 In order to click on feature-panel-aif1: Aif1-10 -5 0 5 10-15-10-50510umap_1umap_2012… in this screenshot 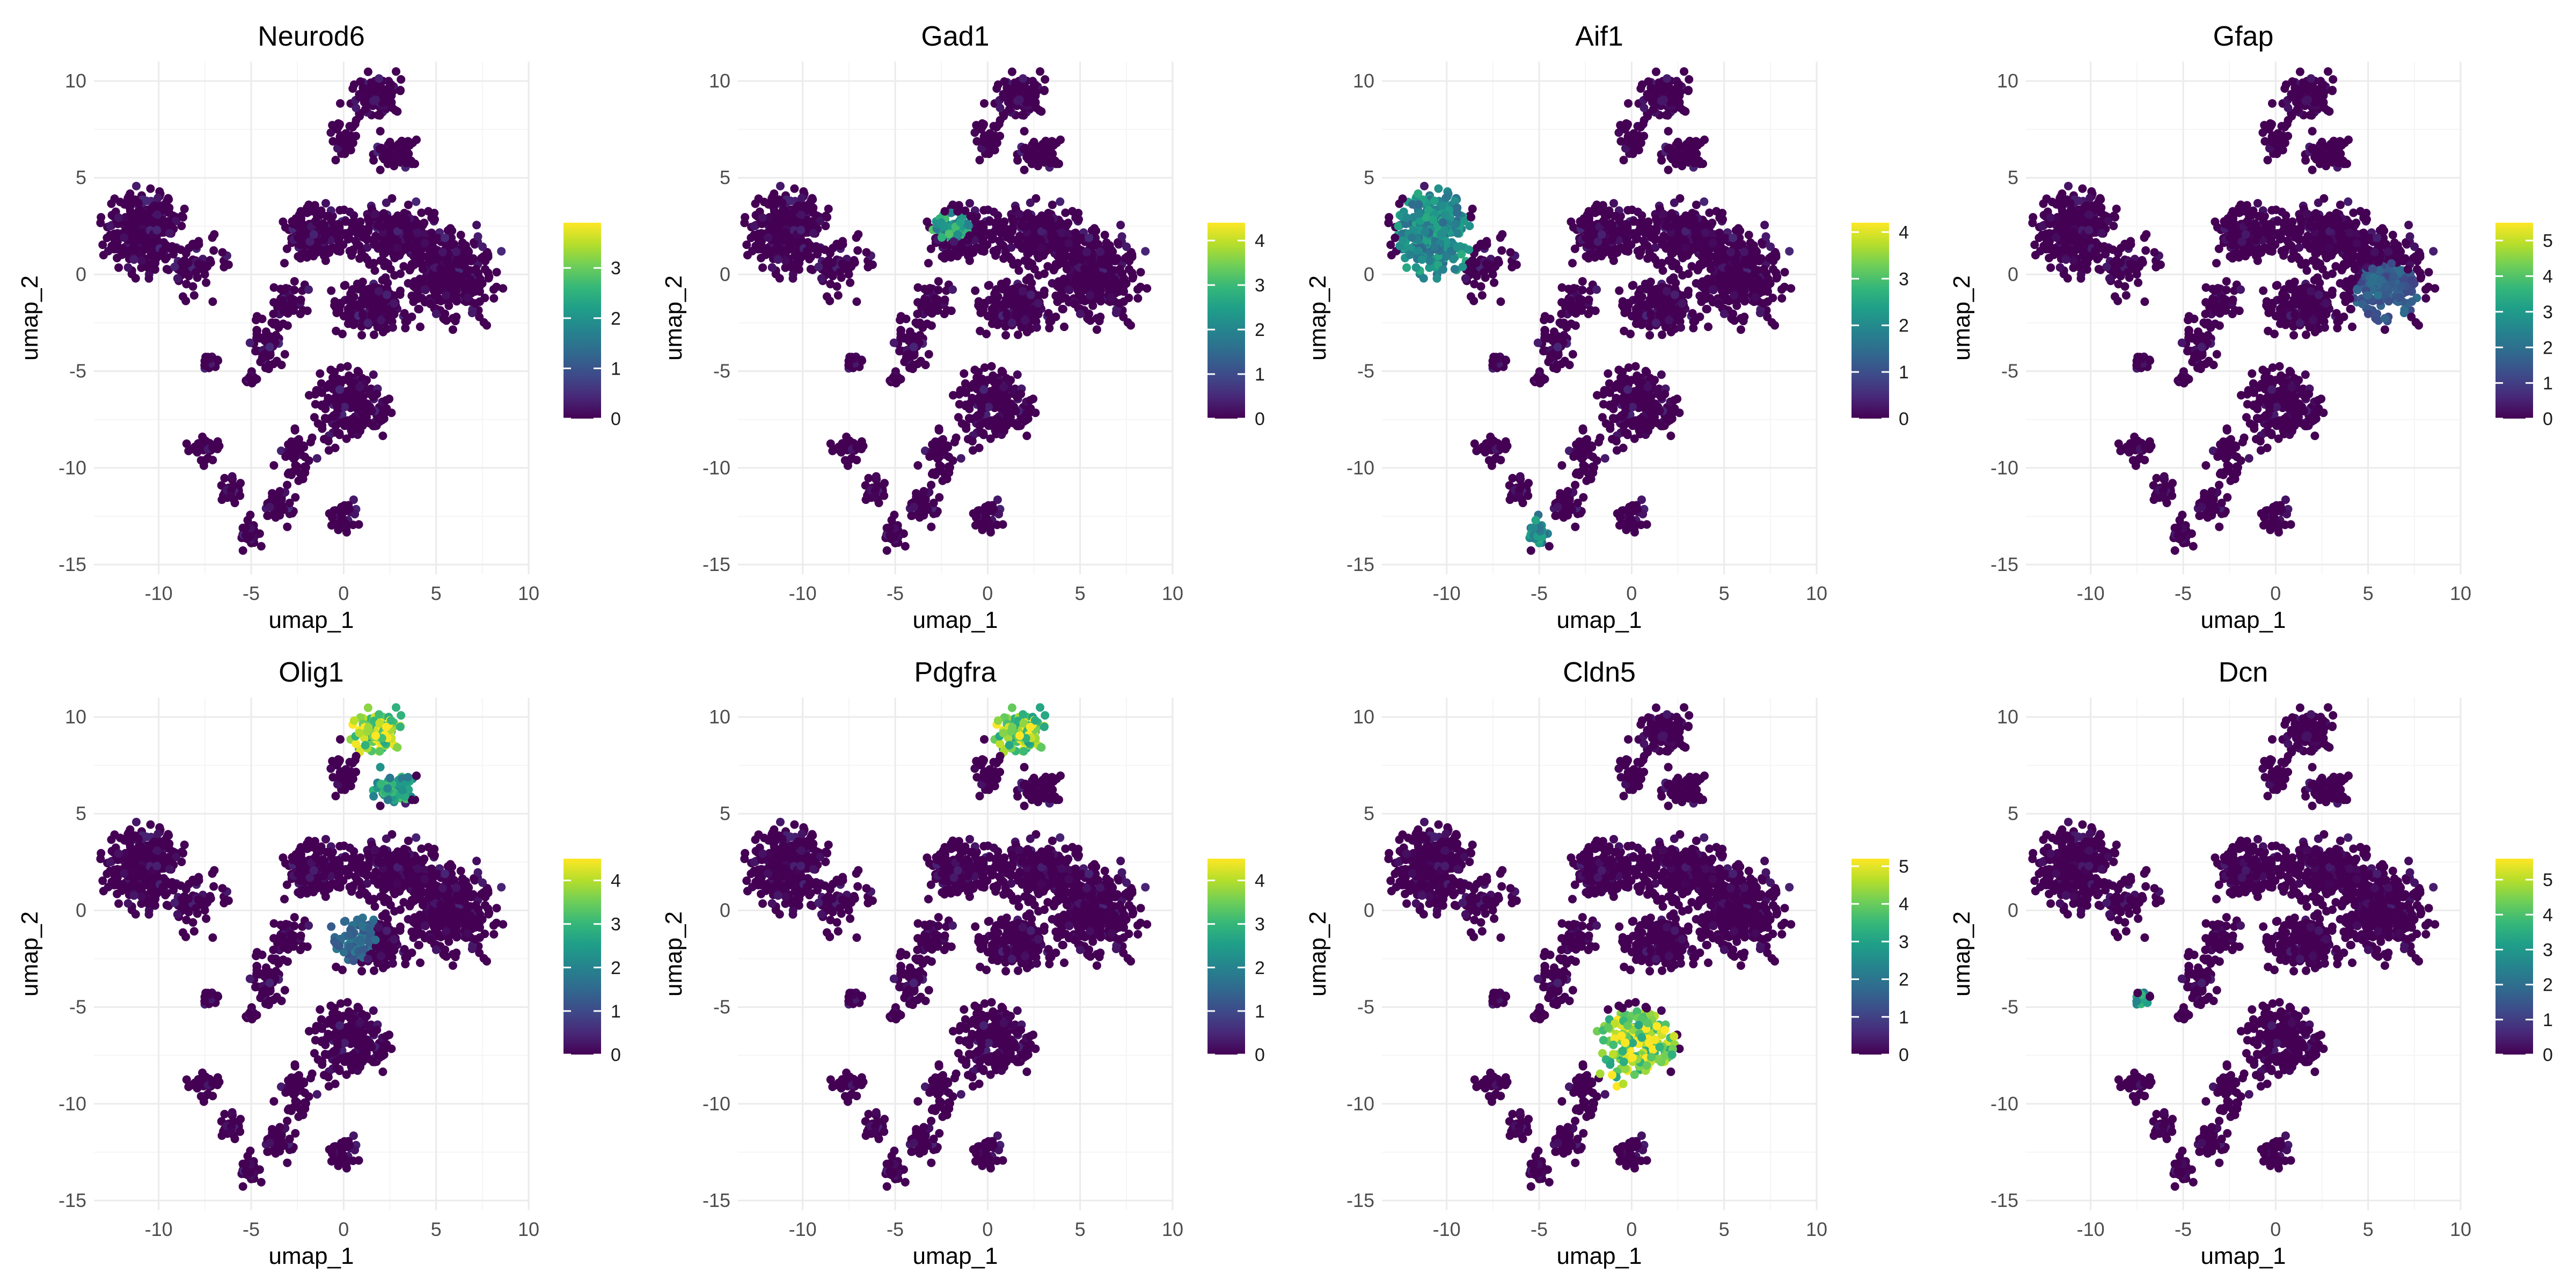, I will do `click(1607, 327)`.